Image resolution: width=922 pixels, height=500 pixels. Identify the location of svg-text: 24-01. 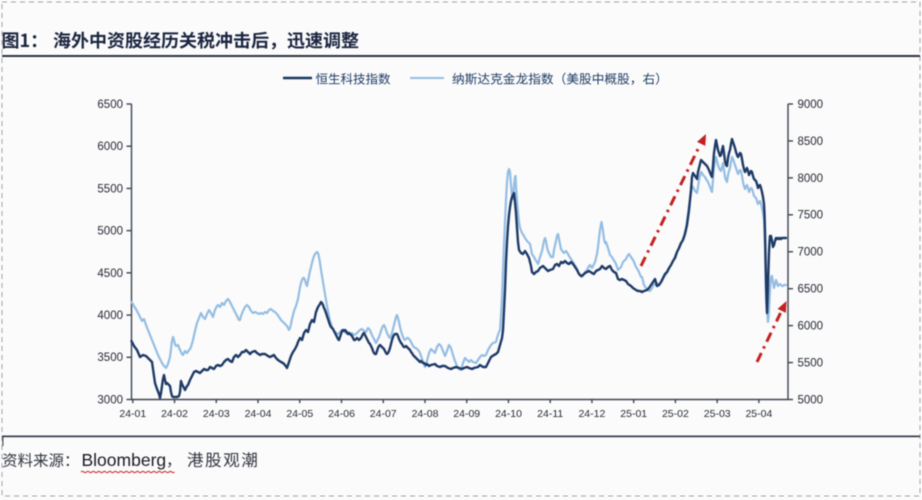
(132, 414).